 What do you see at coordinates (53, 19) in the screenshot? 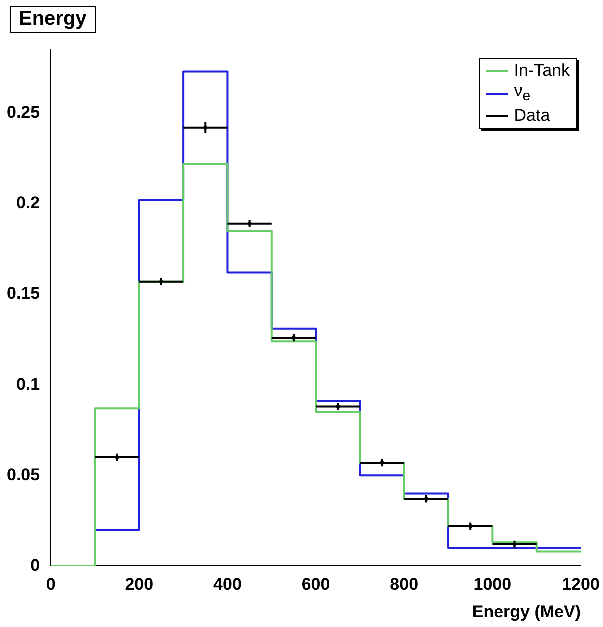
I see `chart-title: Energy` at bounding box center [53, 19].